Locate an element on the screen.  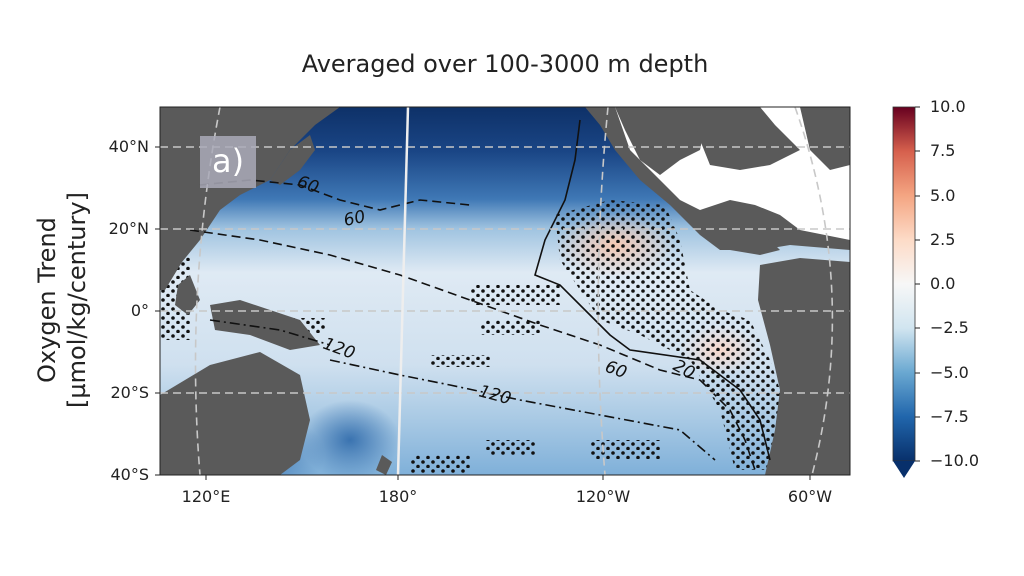
lon-tick: 60°W is located at coordinates (810, 496).